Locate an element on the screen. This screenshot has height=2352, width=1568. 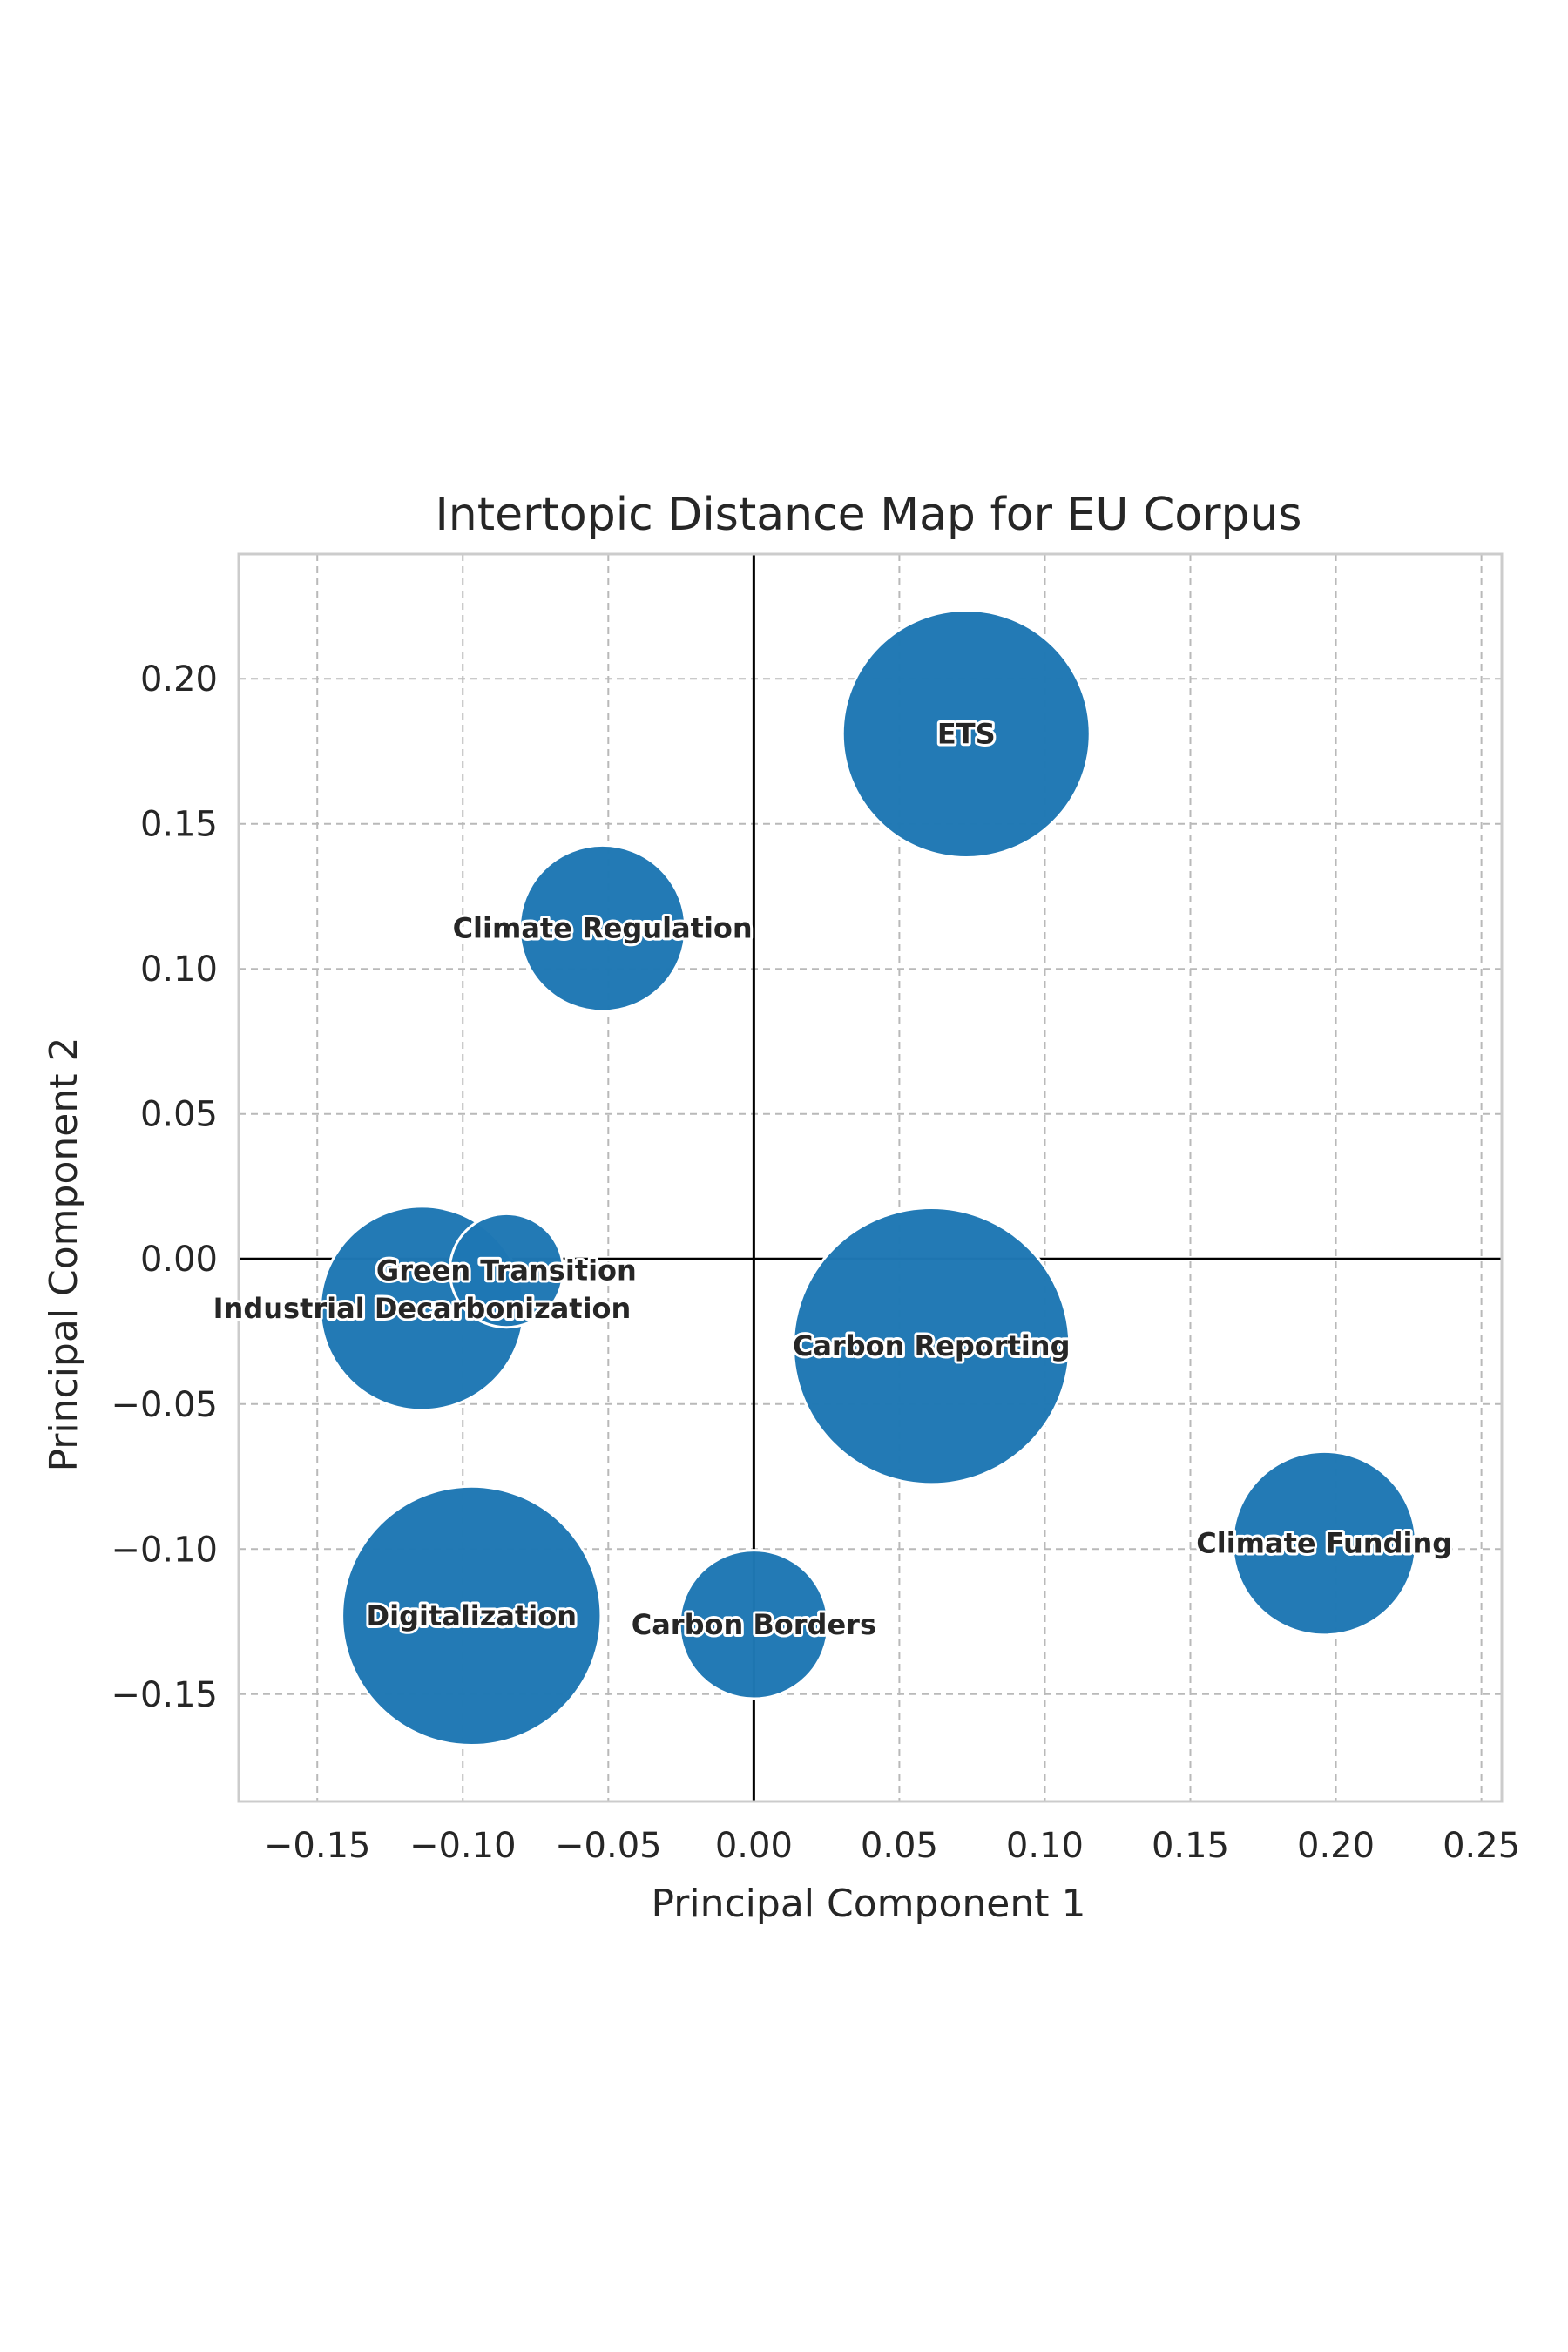
x-tick-labels: −0.15 −0.10 −0.05 0.00 0.05 0.10 0.15 0.20 0.25 is located at coordinates (892, 1846).